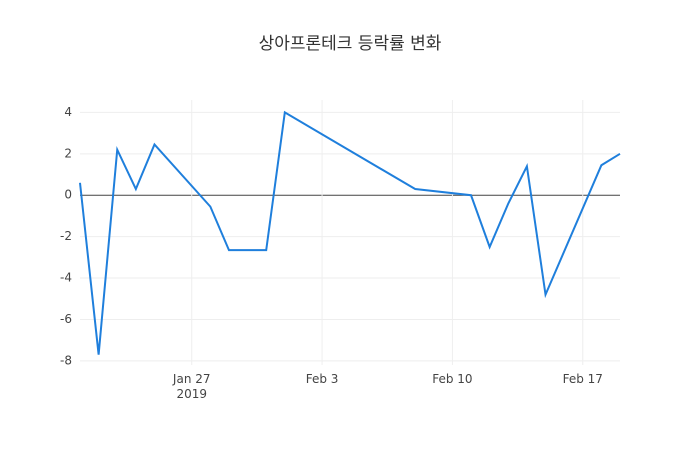 Image resolution: width=700 pixels, height=450 pixels. What do you see at coordinates (350, 44) in the screenshot?
I see `chart-title: 상아프론테크 등락률 변화` at bounding box center [350, 44].